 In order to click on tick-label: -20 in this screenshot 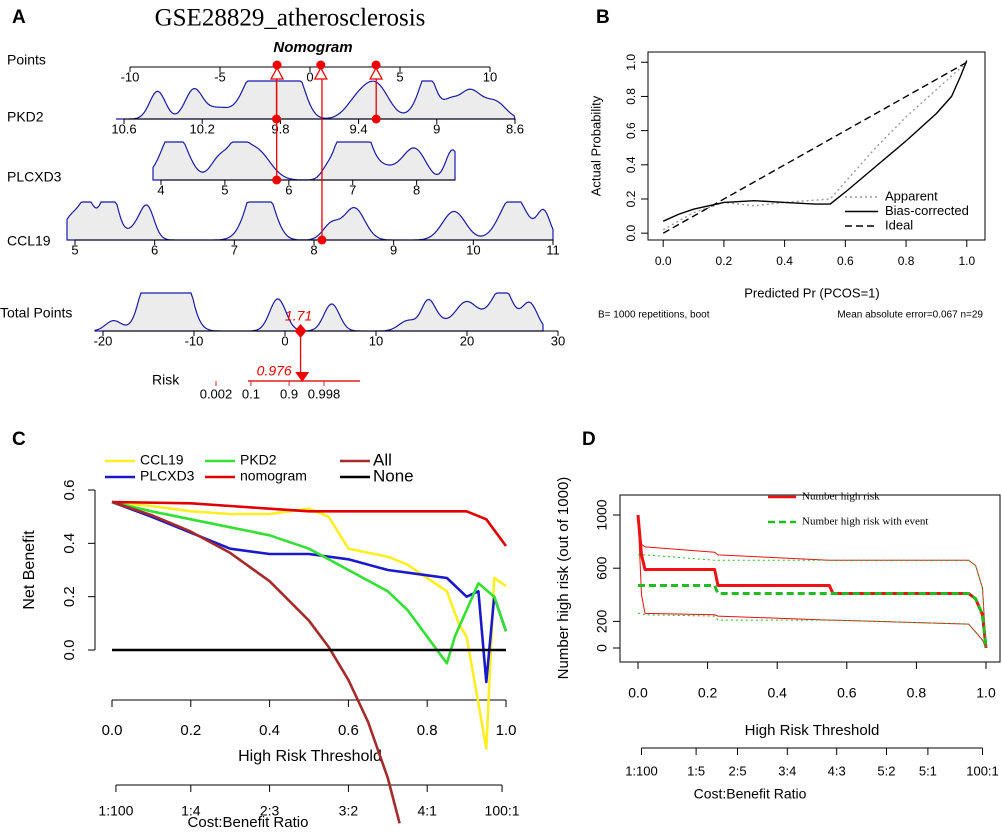, I will do `click(103, 340)`.